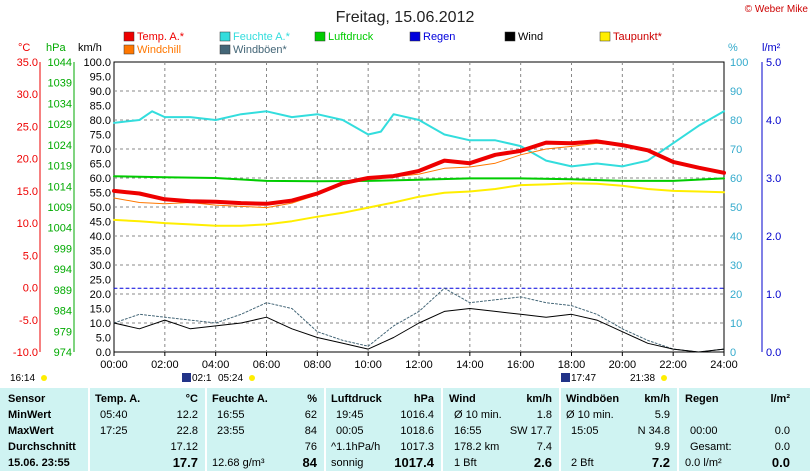 The image size is (810, 471). I want to click on temp-tick-label: 15.0, so click(27, 192).